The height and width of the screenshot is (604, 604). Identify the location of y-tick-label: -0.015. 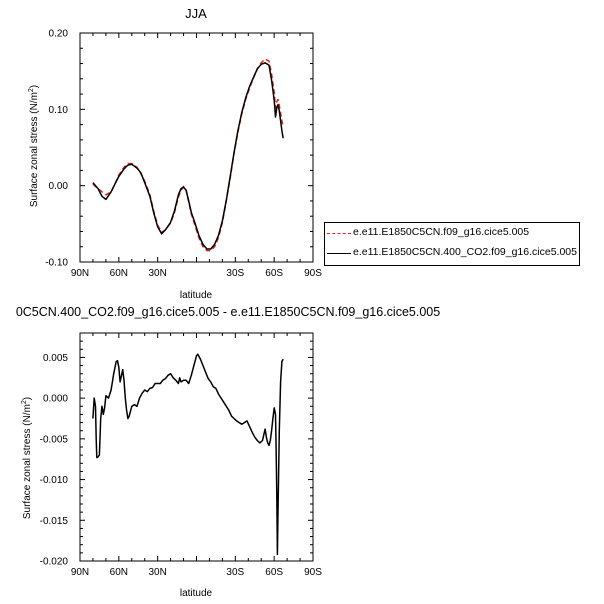
(54, 521).